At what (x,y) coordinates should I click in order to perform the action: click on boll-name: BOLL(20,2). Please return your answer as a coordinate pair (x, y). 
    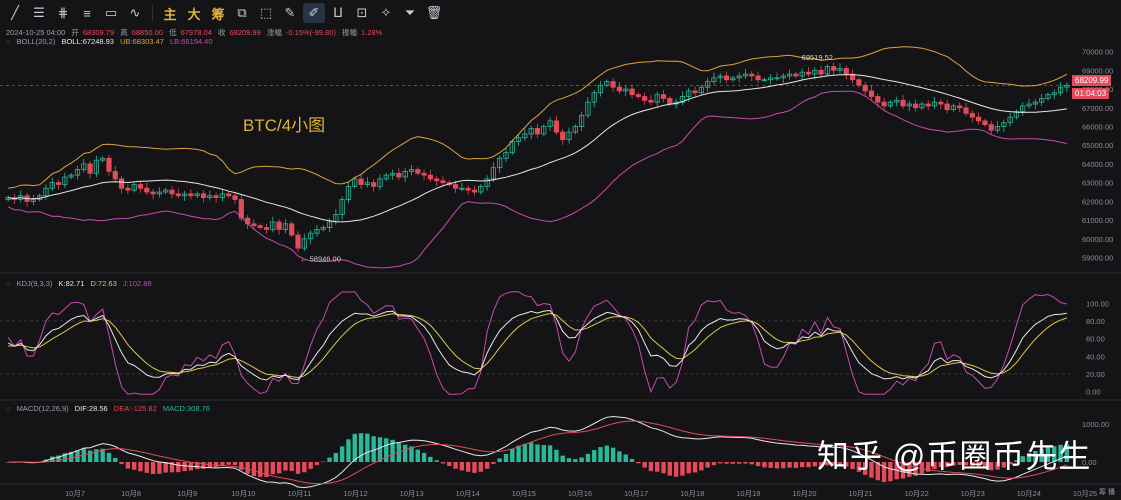
    Looking at the image, I should click on (36, 41).